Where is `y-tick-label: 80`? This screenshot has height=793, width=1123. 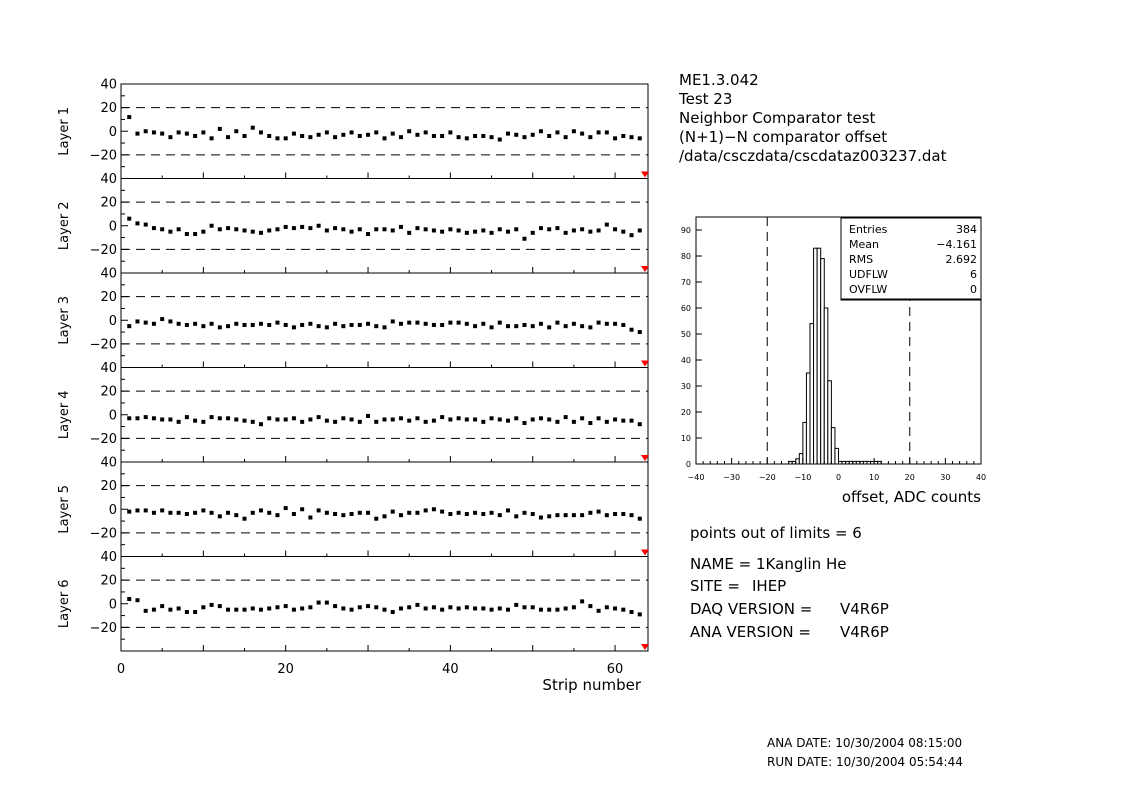
y-tick-label: 80 is located at coordinates (686, 256).